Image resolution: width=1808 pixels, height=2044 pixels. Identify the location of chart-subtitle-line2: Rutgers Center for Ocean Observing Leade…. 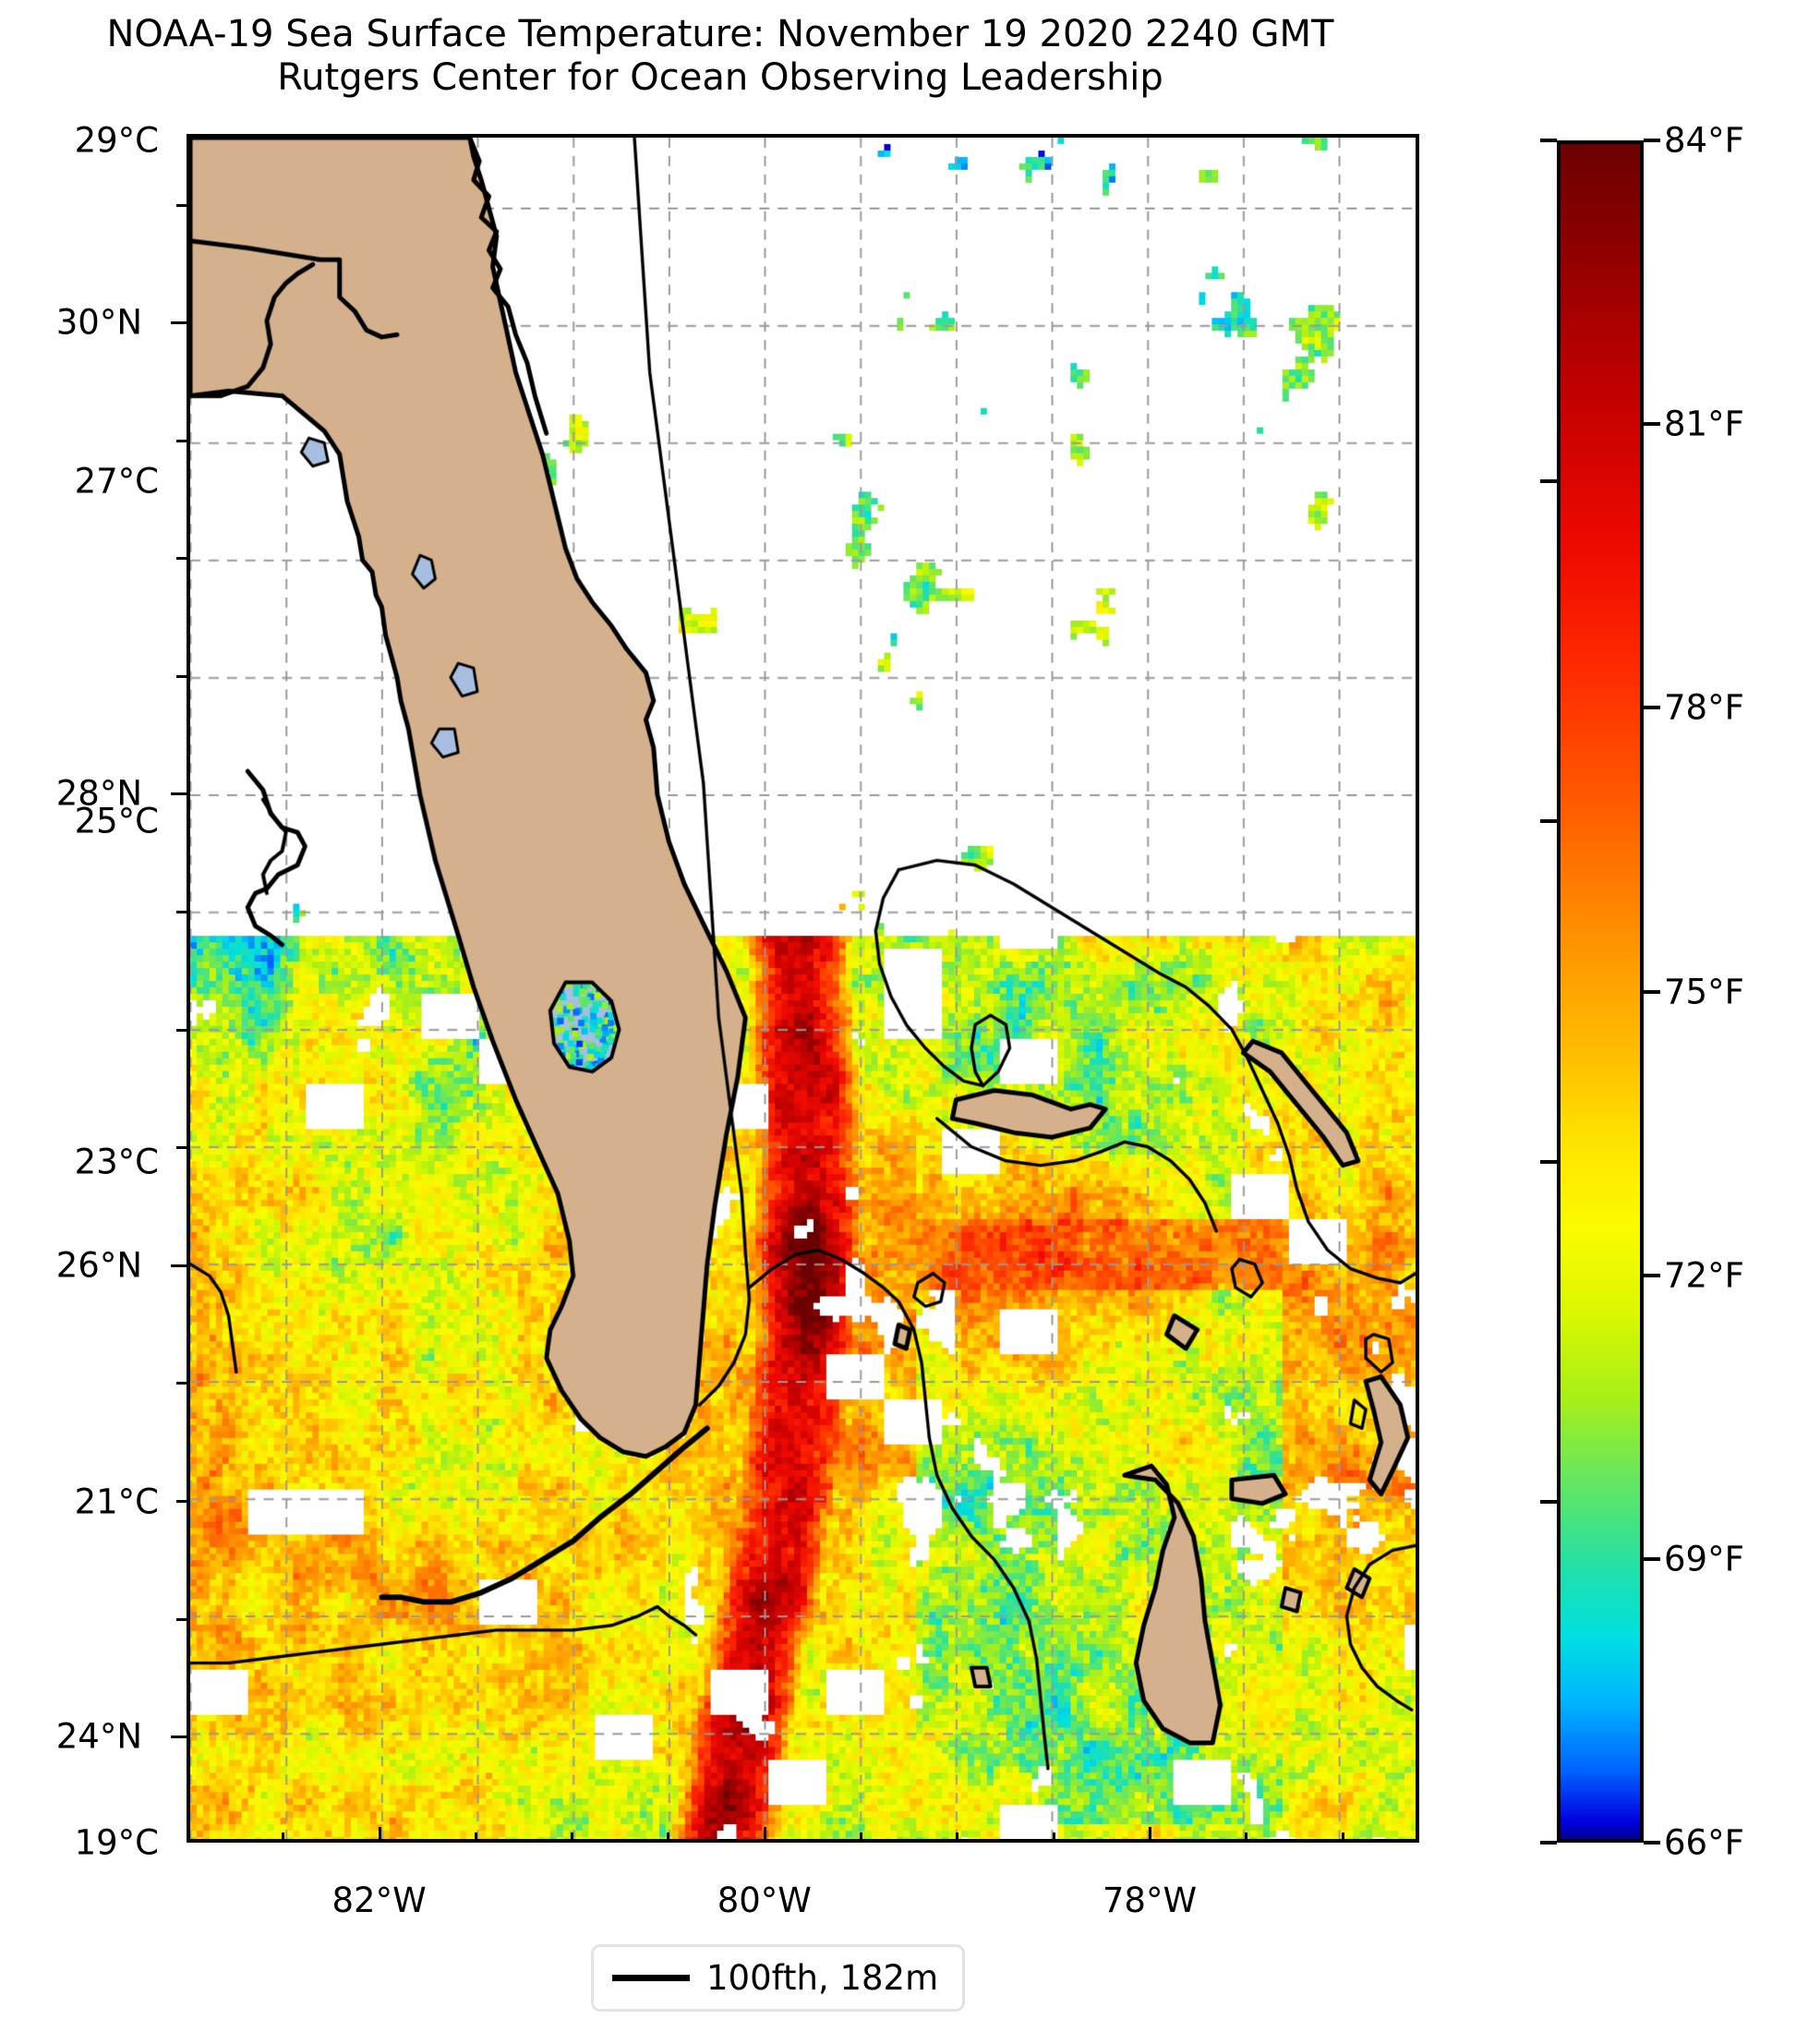
(720, 78).